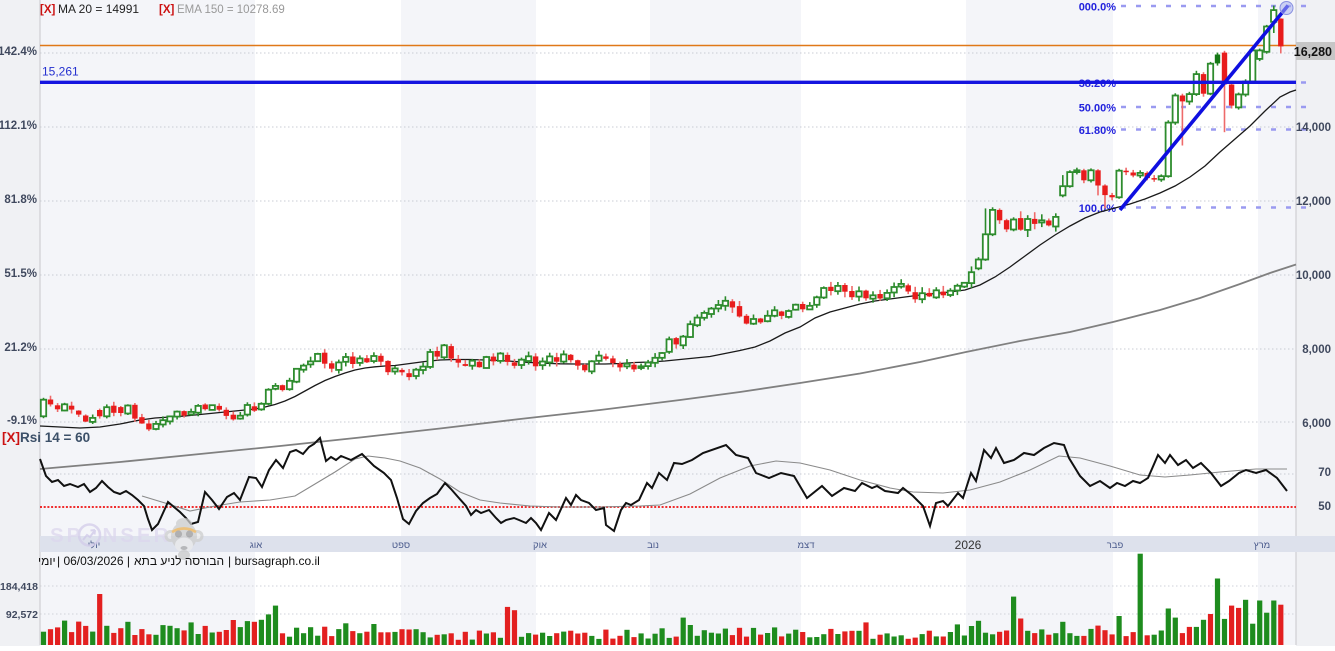  Describe the element at coordinates (60, 72) in the screenshot. I see `svg-text: 15,261` at that location.